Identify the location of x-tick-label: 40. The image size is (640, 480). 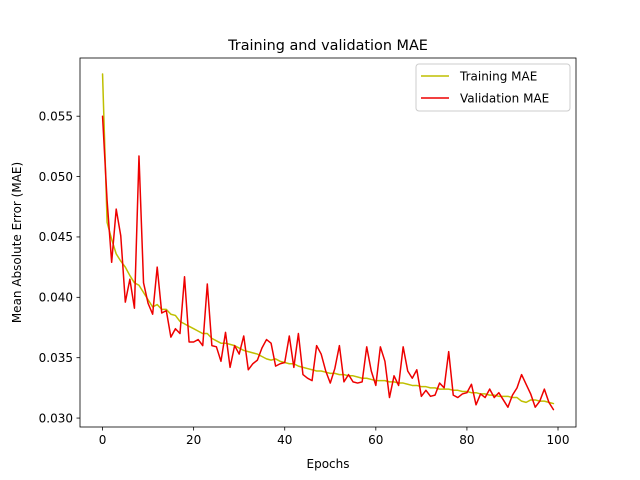
(284, 440).